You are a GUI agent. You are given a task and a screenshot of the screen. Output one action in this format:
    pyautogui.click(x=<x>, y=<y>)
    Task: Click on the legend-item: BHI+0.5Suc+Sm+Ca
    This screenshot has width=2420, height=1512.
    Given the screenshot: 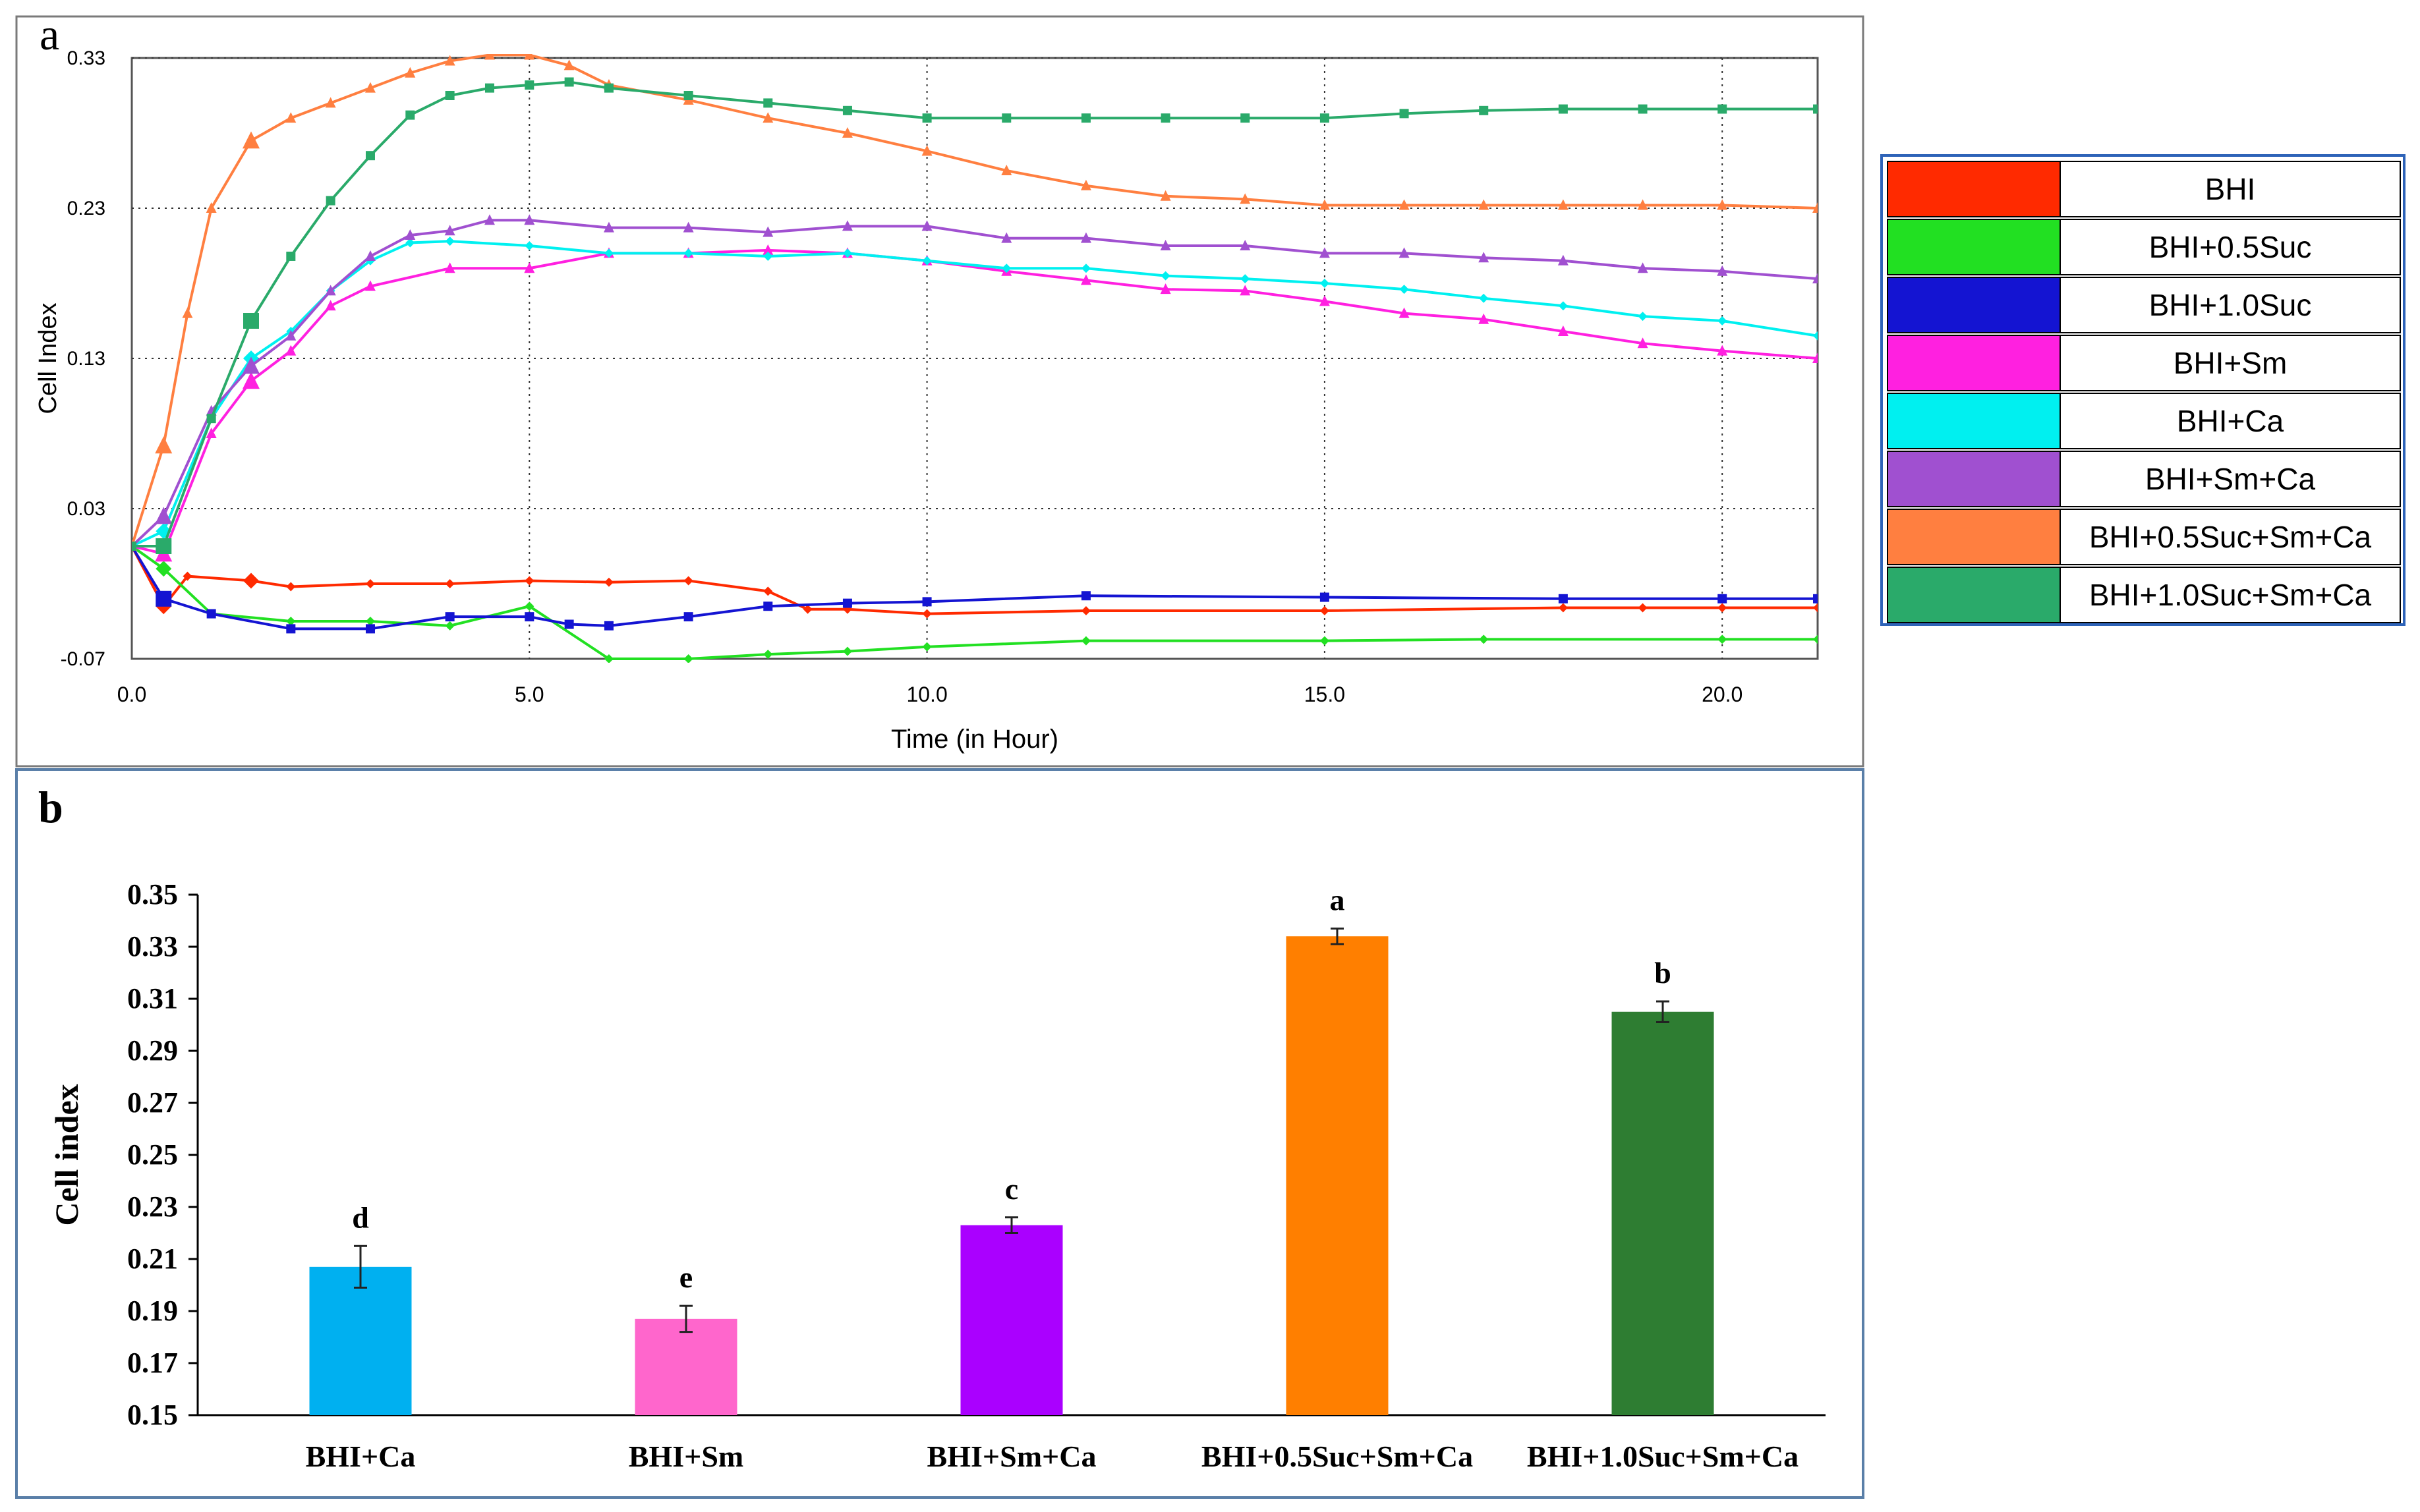 What is the action you would take?
    pyautogui.click(x=2144, y=537)
    